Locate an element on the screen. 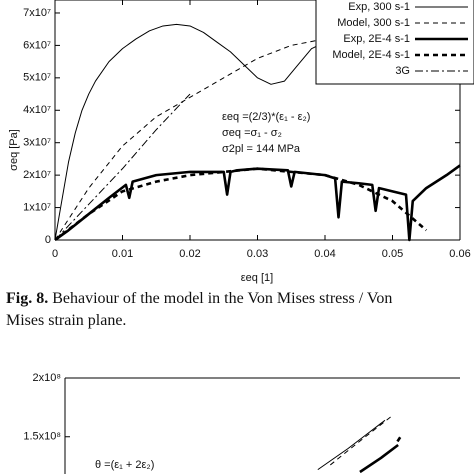 The height and width of the screenshot is (474, 474). x-tick-label: 0.03 is located at coordinates (257, 254).